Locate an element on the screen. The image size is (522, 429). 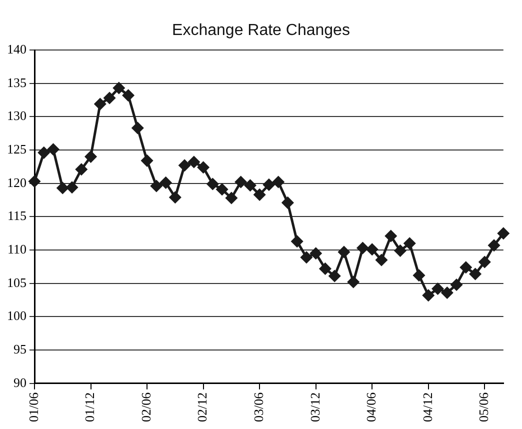
x-tick-label: 04/06 is located at coordinates (371, 407).